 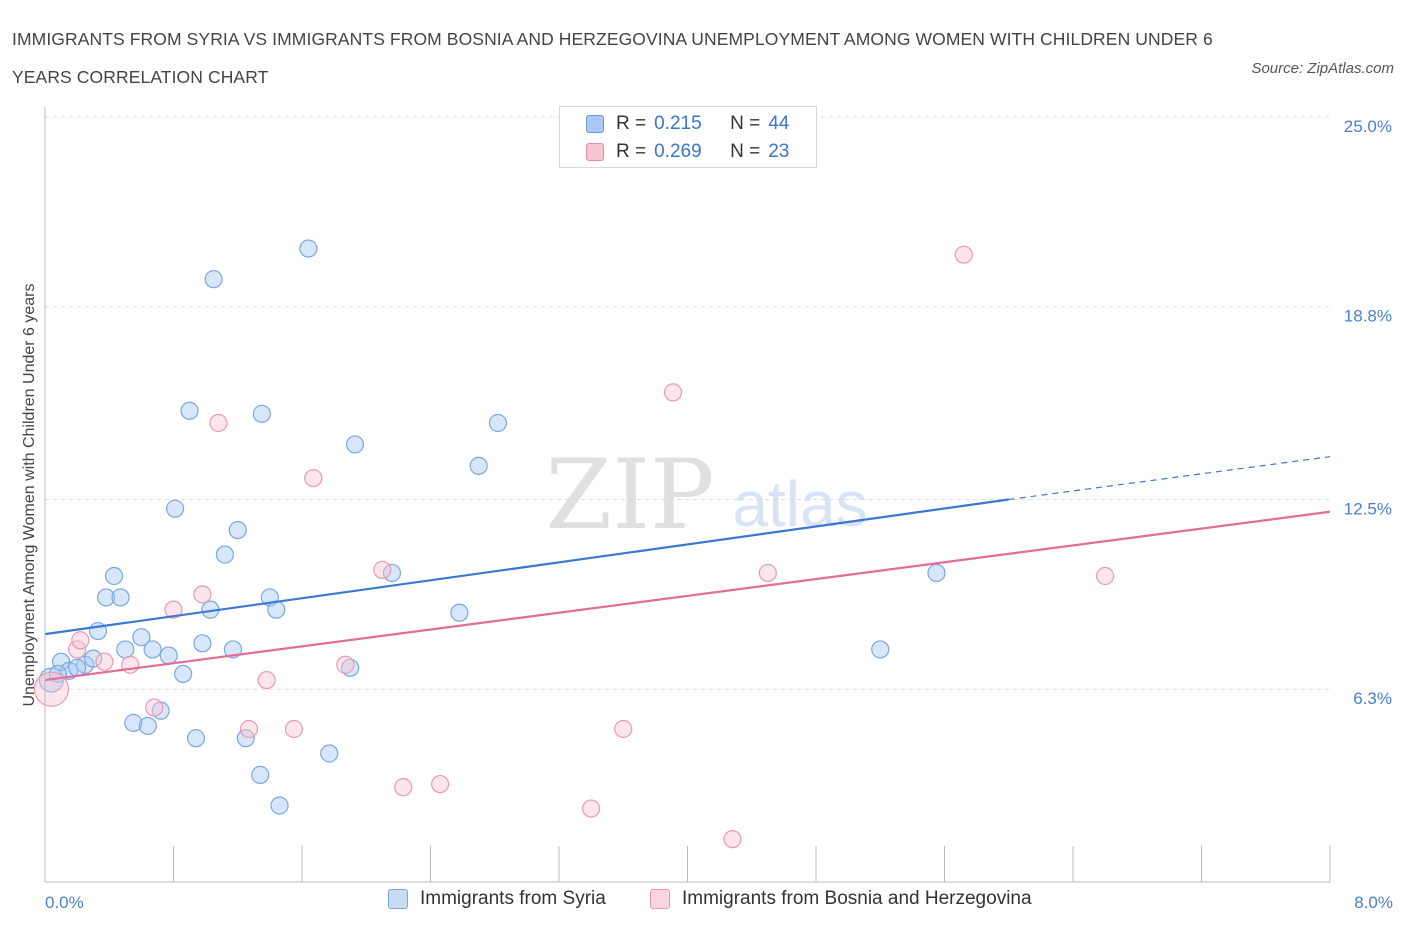 What do you see at coordinates (1169, 478) in the screenshot?
I see `syria-trend-extension` at bounding box center [1169, 478].